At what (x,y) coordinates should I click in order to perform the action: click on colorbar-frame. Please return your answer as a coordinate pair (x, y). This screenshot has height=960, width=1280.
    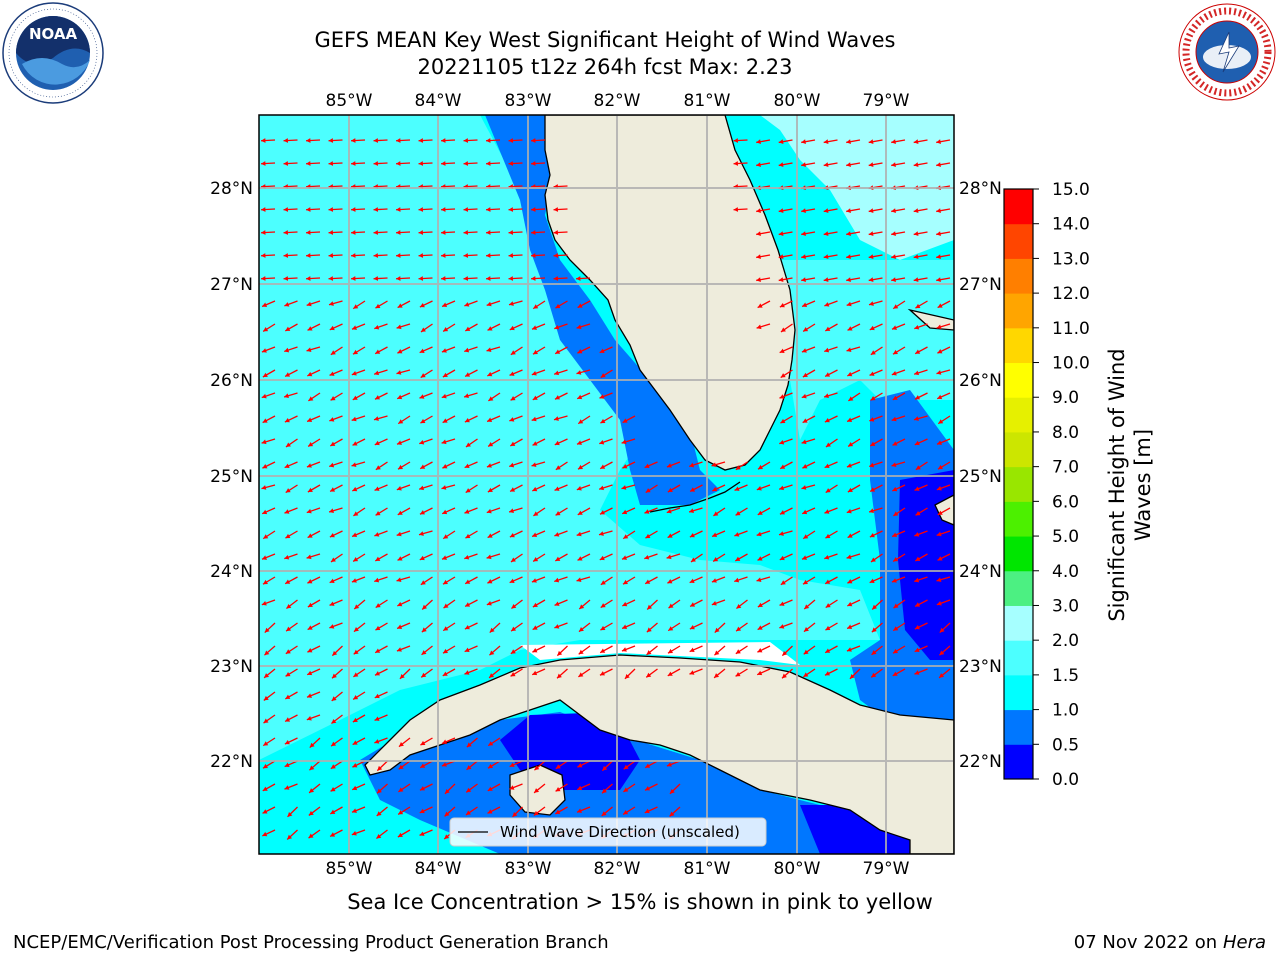
    Looking at the image, I should click on (1018, 484).